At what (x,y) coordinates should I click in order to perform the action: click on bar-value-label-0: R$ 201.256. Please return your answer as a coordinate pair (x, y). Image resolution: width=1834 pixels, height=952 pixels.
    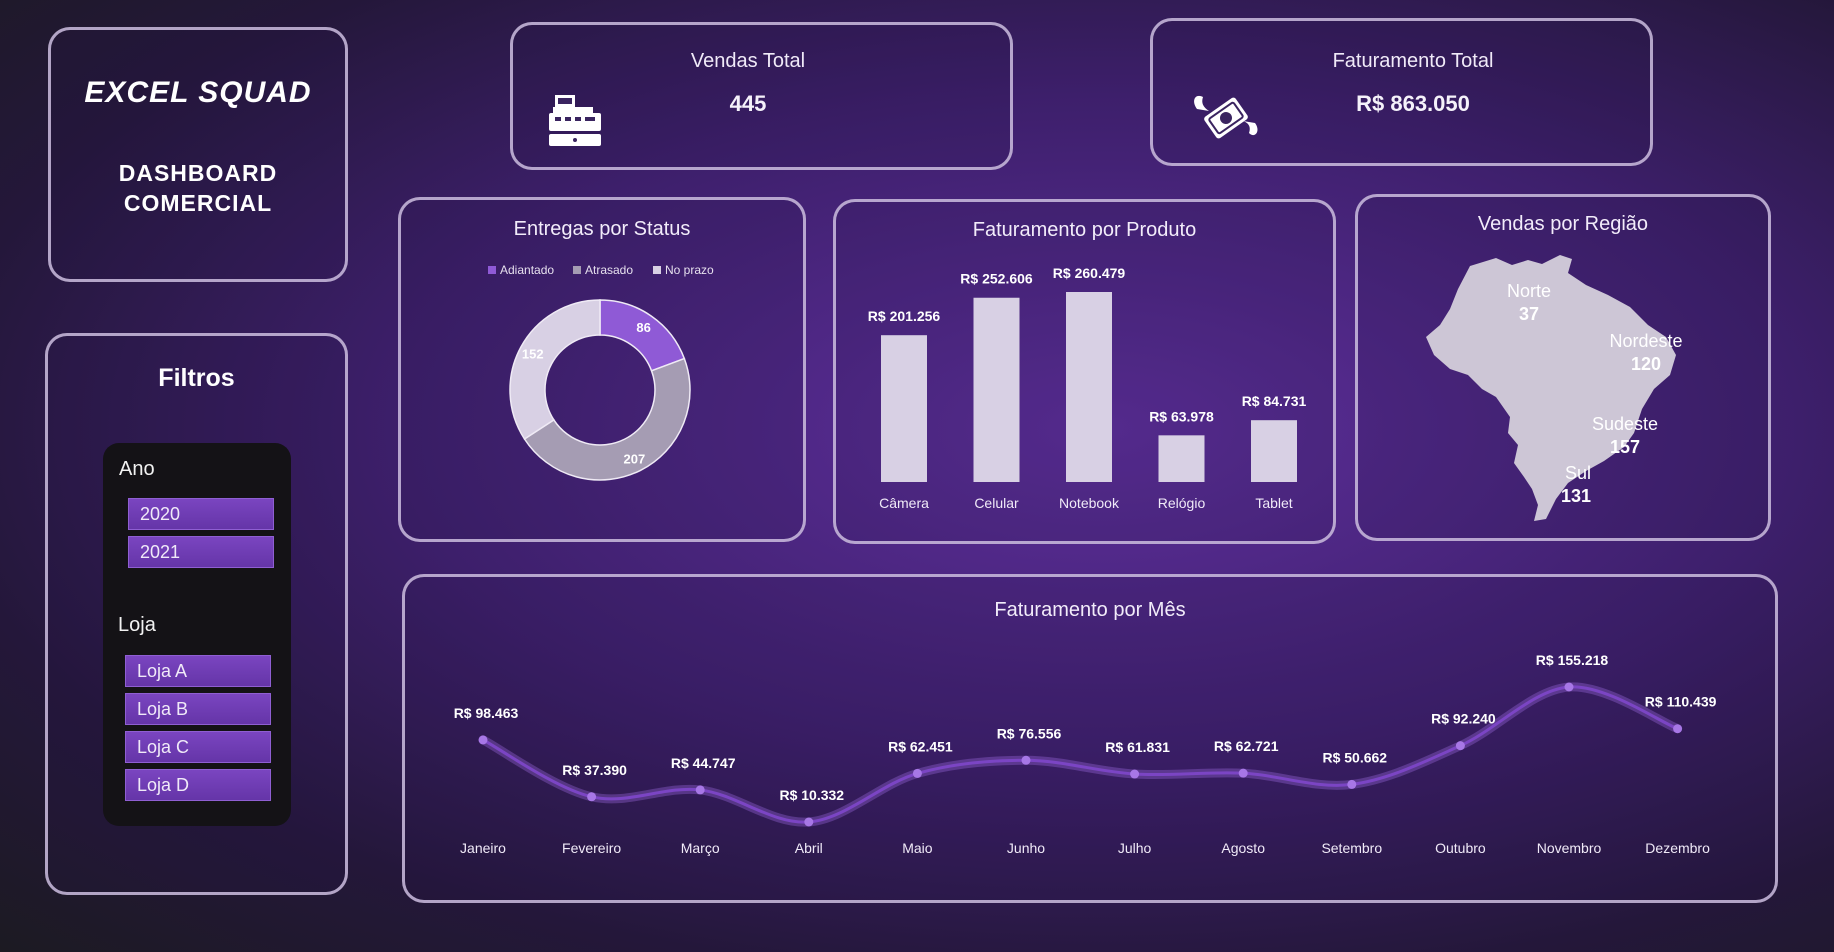
    Looking at the image, I should click on (904, 316).